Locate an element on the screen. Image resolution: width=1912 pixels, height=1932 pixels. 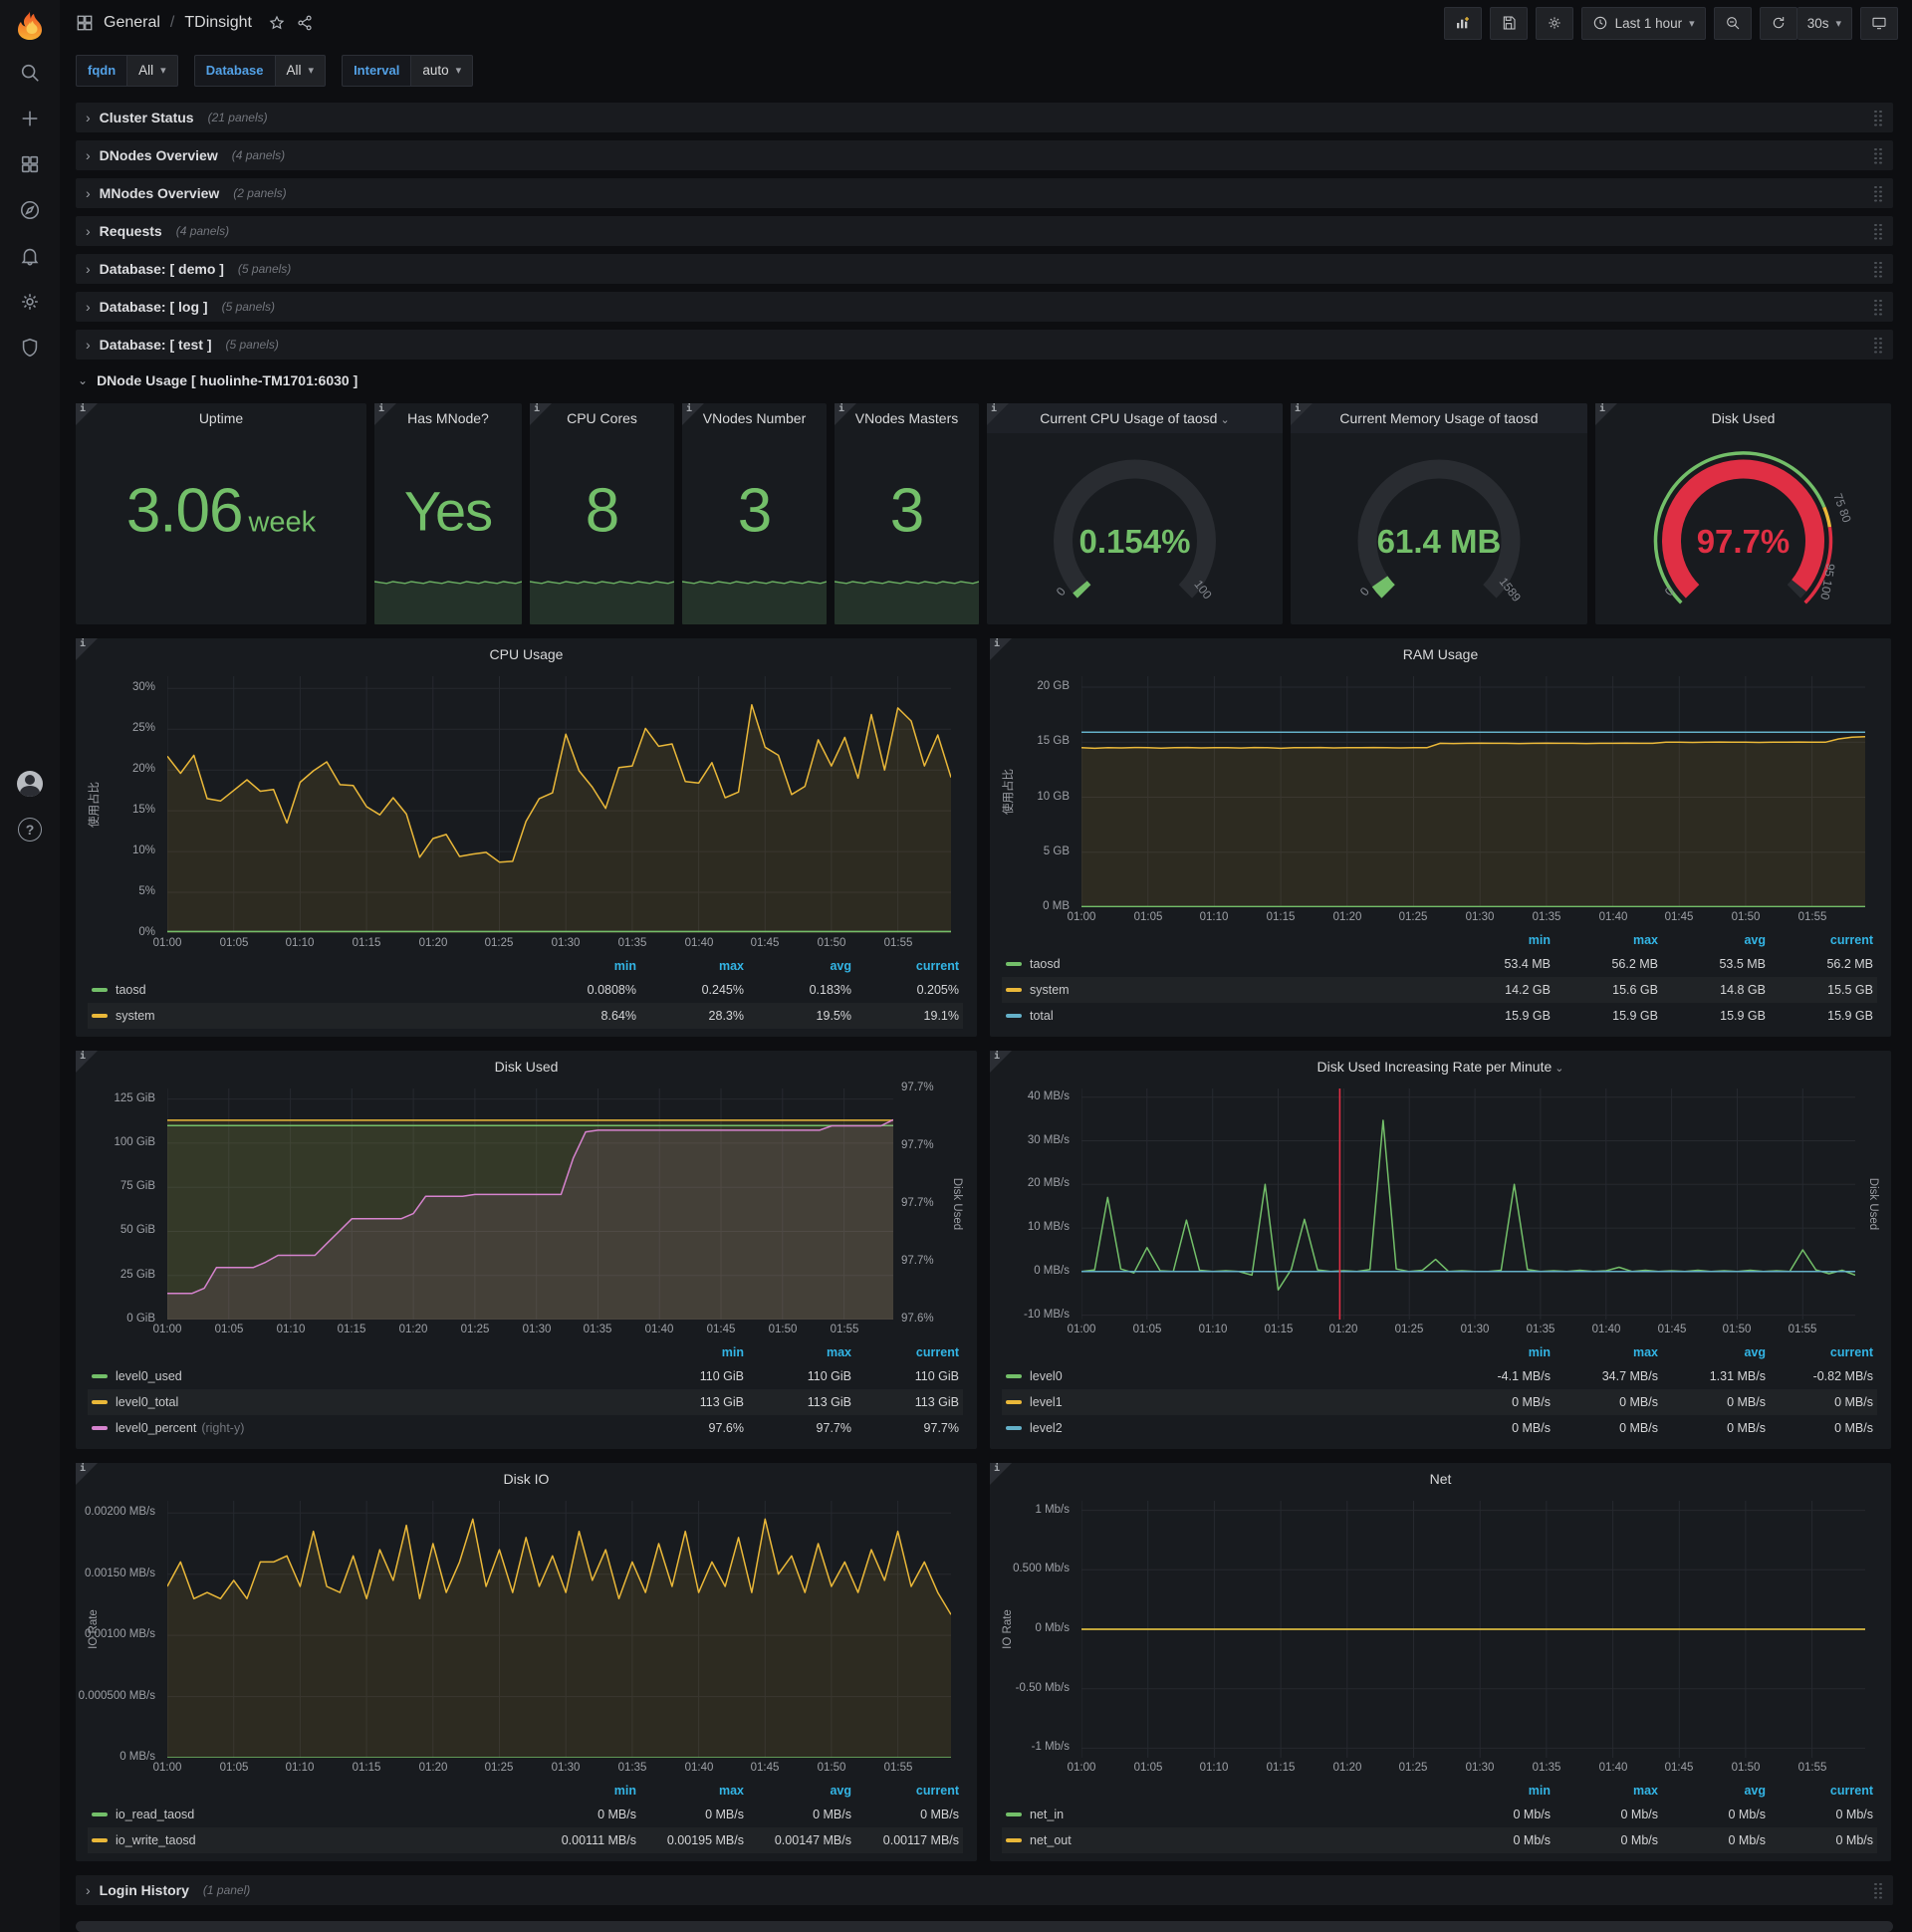
row-database-log: › Database: [ log ] (5 panels) is located at coordinates (984, 307).